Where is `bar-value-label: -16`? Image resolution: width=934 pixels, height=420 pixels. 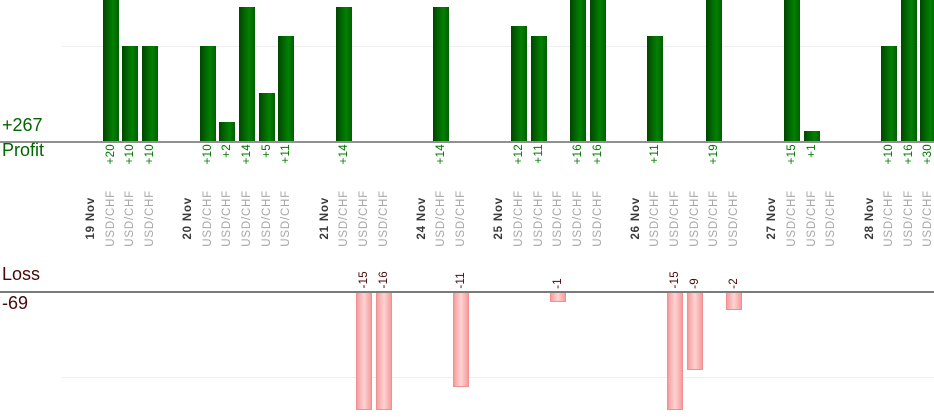 bar-value-label: -16 is located at coordinates (384, 258).